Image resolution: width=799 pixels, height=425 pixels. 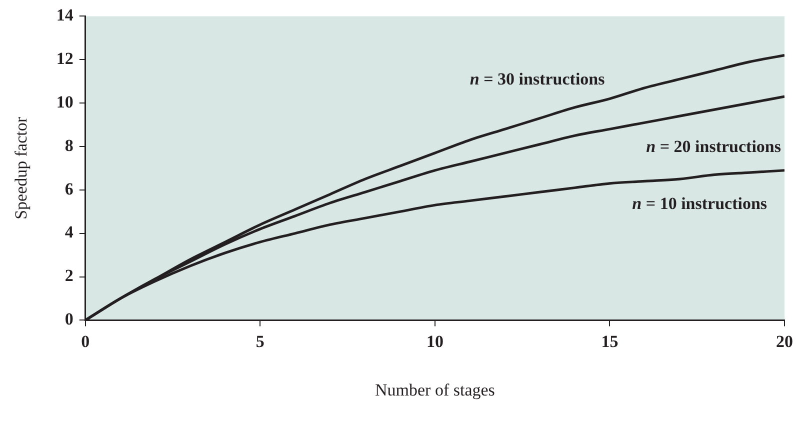 What do you see at coordinates (21, 168) in the screenshot?
I see `y-axis-title: Speedup factor` at bounding box center [21, 168].